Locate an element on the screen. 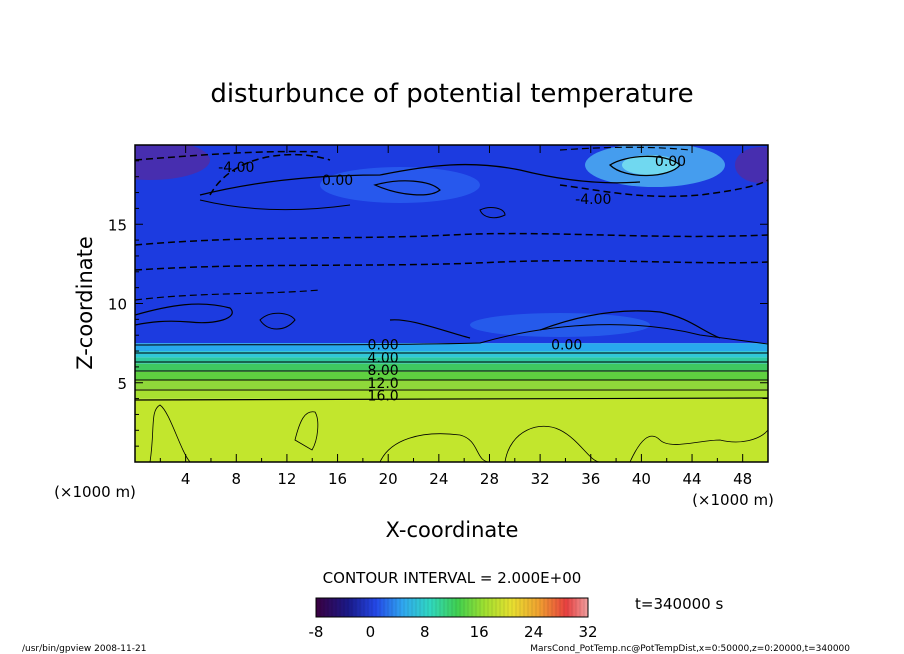 The height and width of the screenshot is (654, 904). x-tick-label: 28 is located at coordinates (489, 479).